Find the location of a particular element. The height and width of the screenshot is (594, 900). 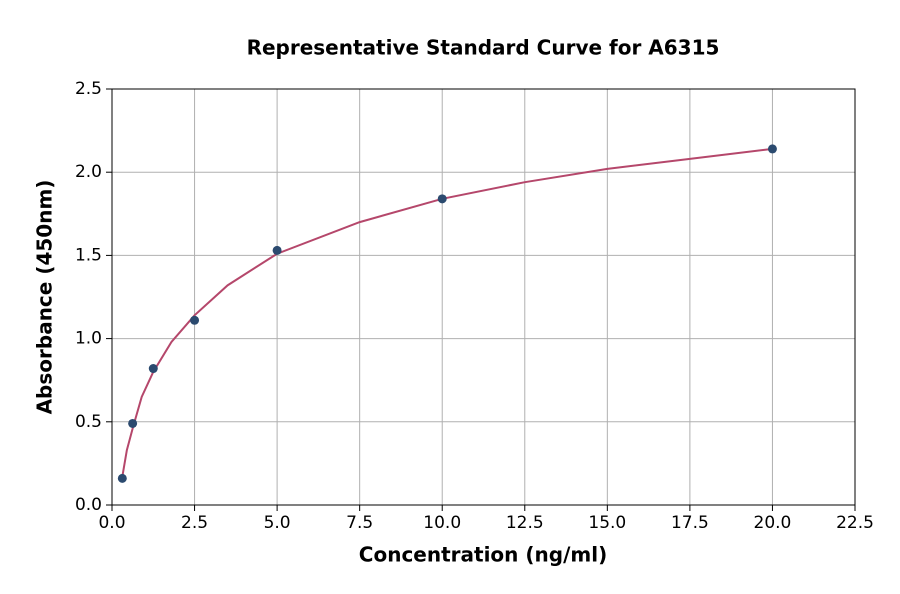

x-axis-label: Concentration (ng/ml) is located at coordinates (483, 555).